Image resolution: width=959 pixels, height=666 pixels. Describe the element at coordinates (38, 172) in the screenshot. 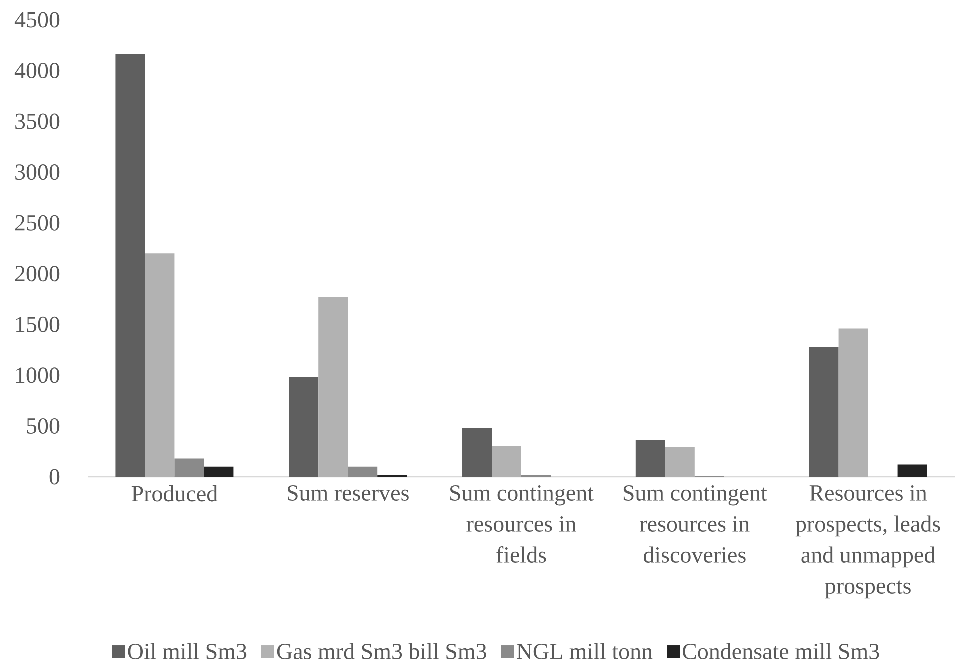

I see `y-tick-label: 3000` at that location.